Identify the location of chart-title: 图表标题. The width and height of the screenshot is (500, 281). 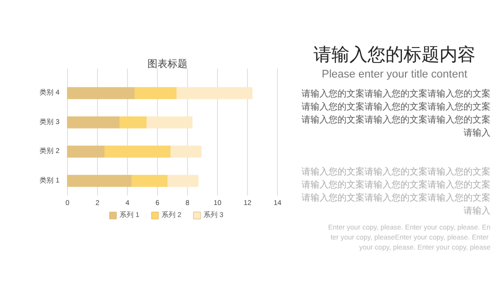
(168, 64).